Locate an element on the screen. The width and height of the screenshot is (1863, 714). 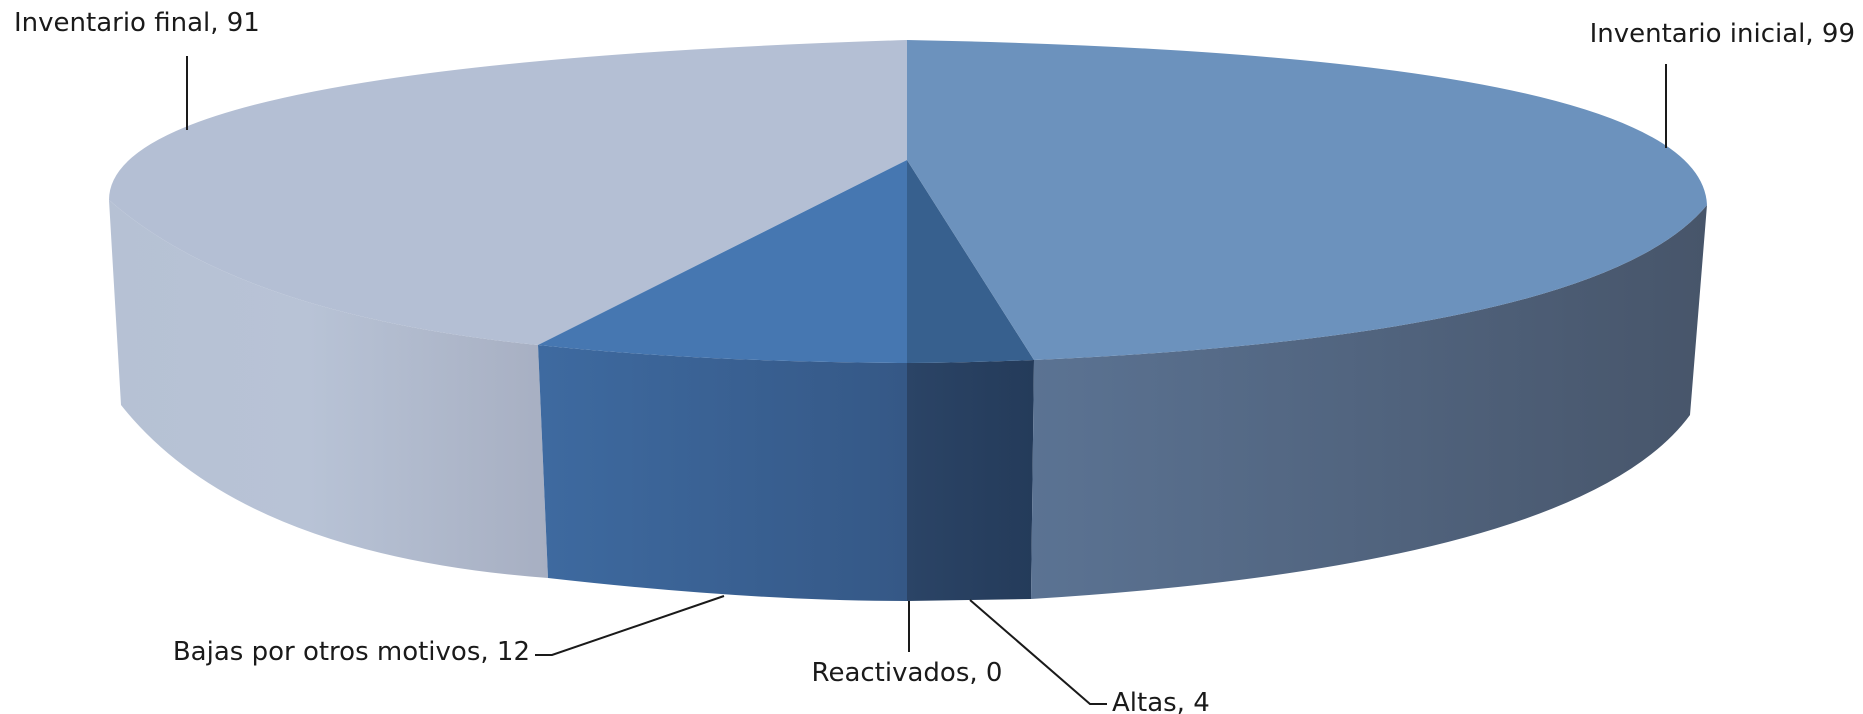
data-label-inventario-final: Inventario final, 91 is located at coordinates (137, 23).